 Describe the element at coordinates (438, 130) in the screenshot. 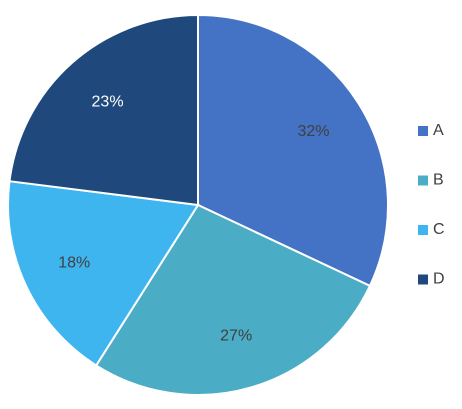

I see `legend-label: A` at that location.